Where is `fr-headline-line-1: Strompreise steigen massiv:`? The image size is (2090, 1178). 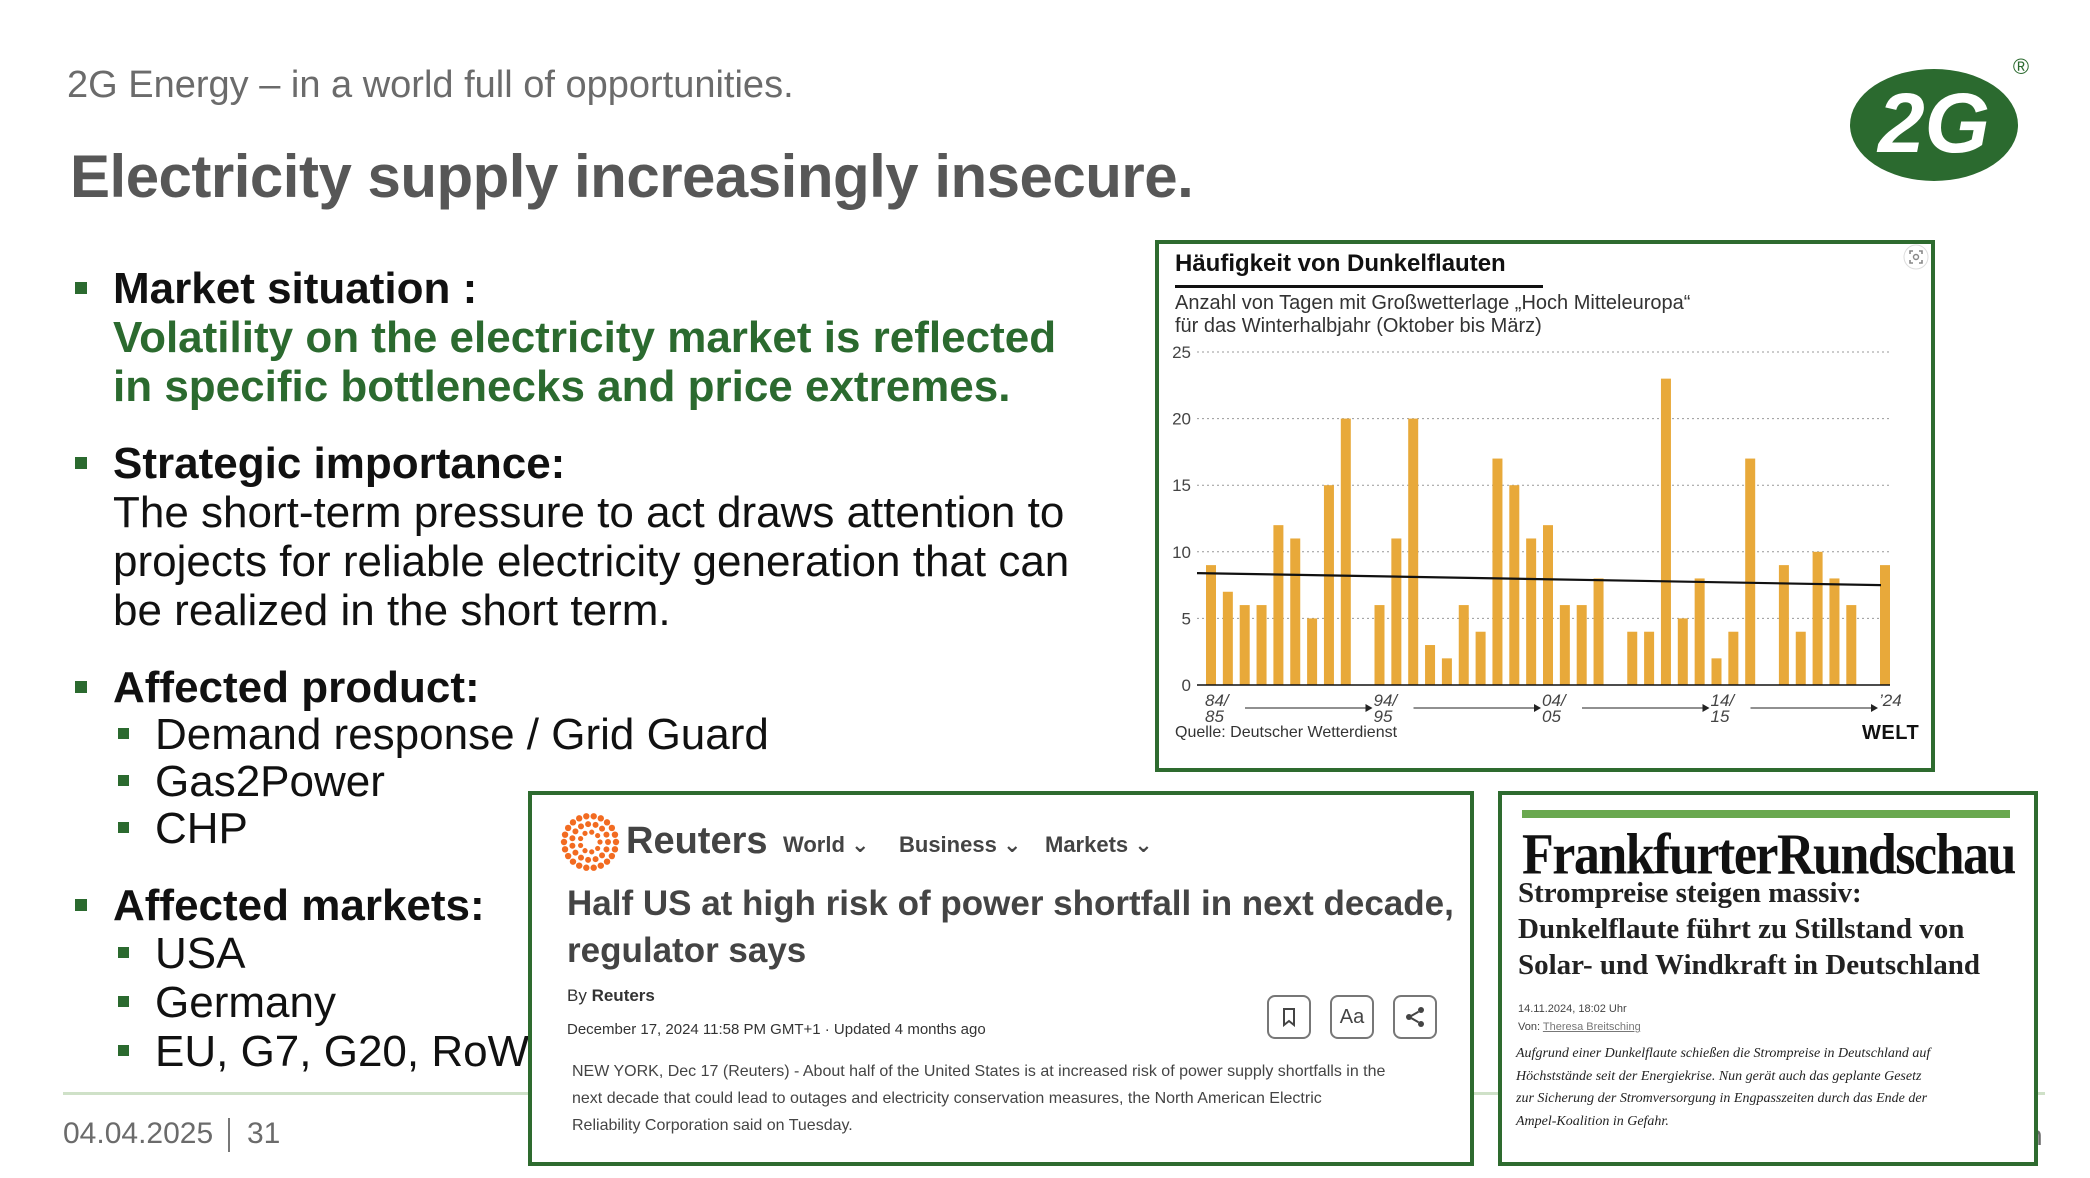
fr-headline-line-1: Strompreise steigen massiv: is located at coordinates (1690, 893).